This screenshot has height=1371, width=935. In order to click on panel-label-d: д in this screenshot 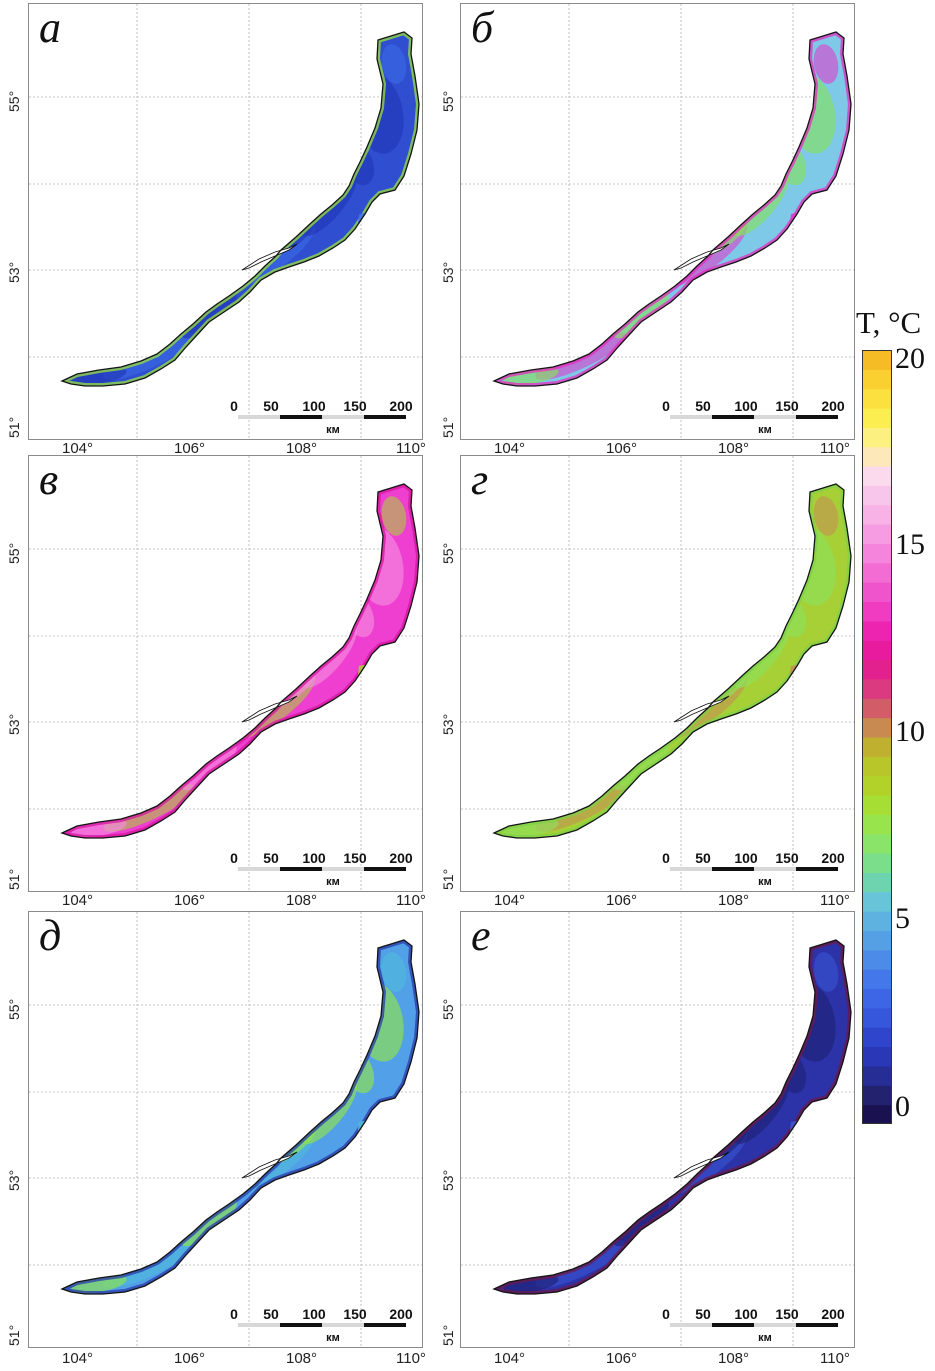, I will do `click(50, 935)`.